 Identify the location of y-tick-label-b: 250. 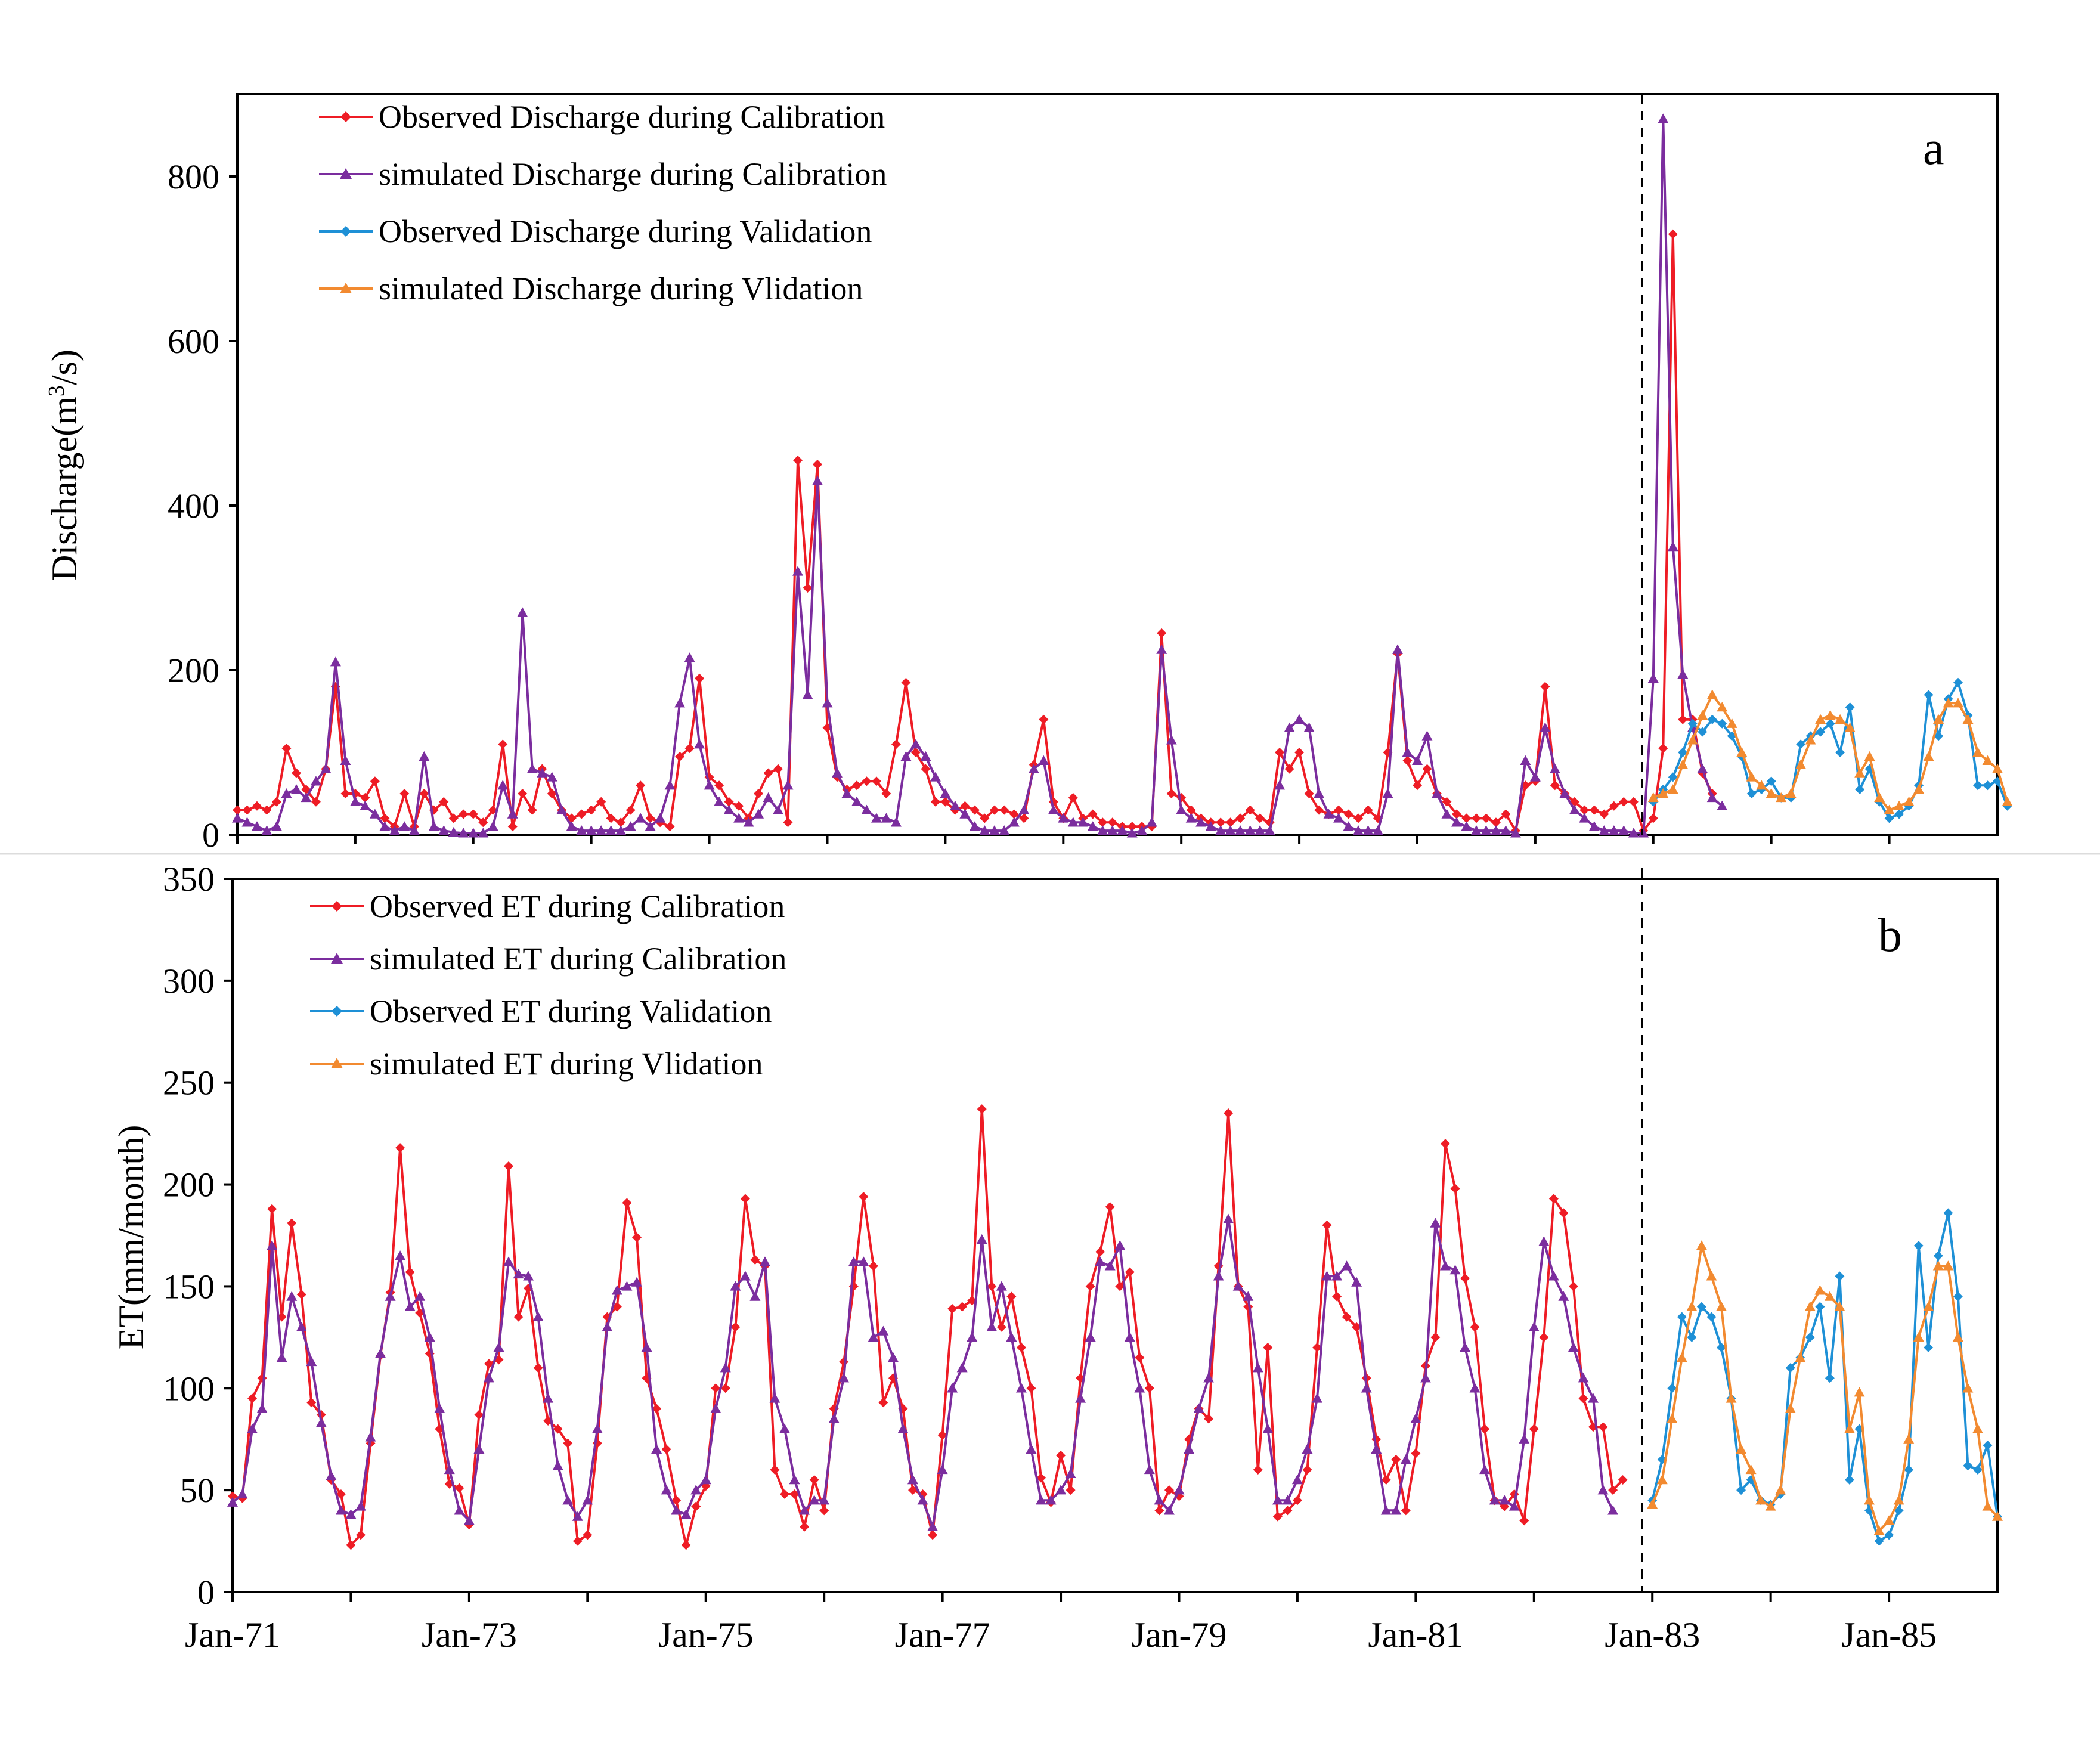
(189, 1083).